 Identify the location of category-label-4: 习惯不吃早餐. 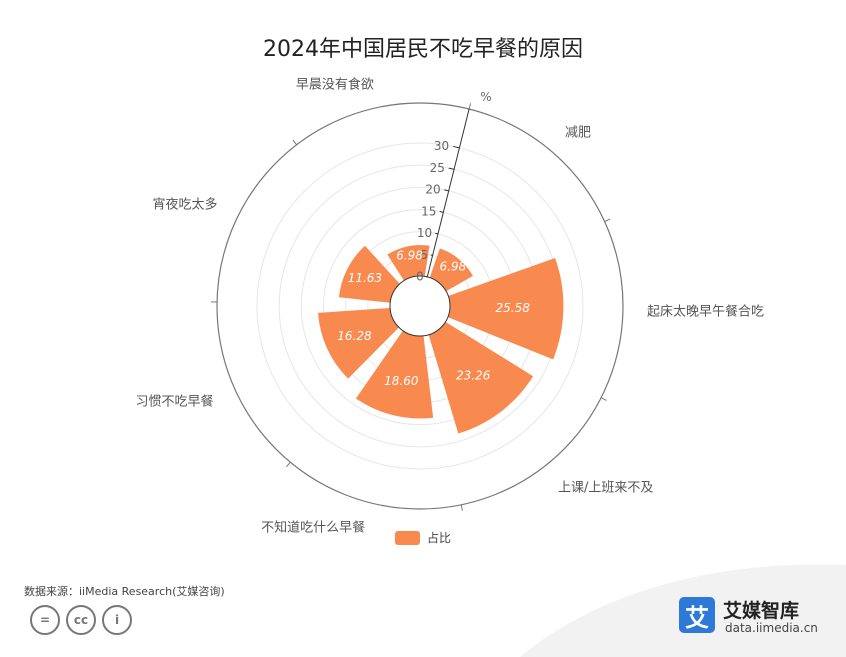
(175, 401).